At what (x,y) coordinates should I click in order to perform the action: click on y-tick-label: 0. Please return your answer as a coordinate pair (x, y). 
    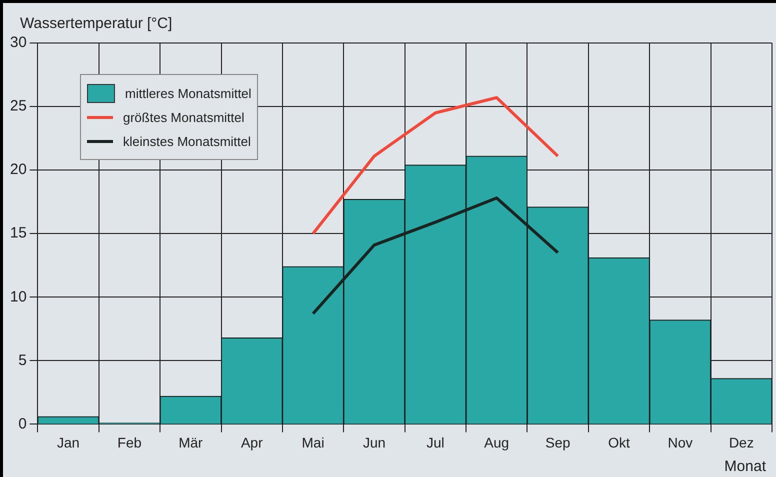
    Looking at the image, I should click on (22, 423).